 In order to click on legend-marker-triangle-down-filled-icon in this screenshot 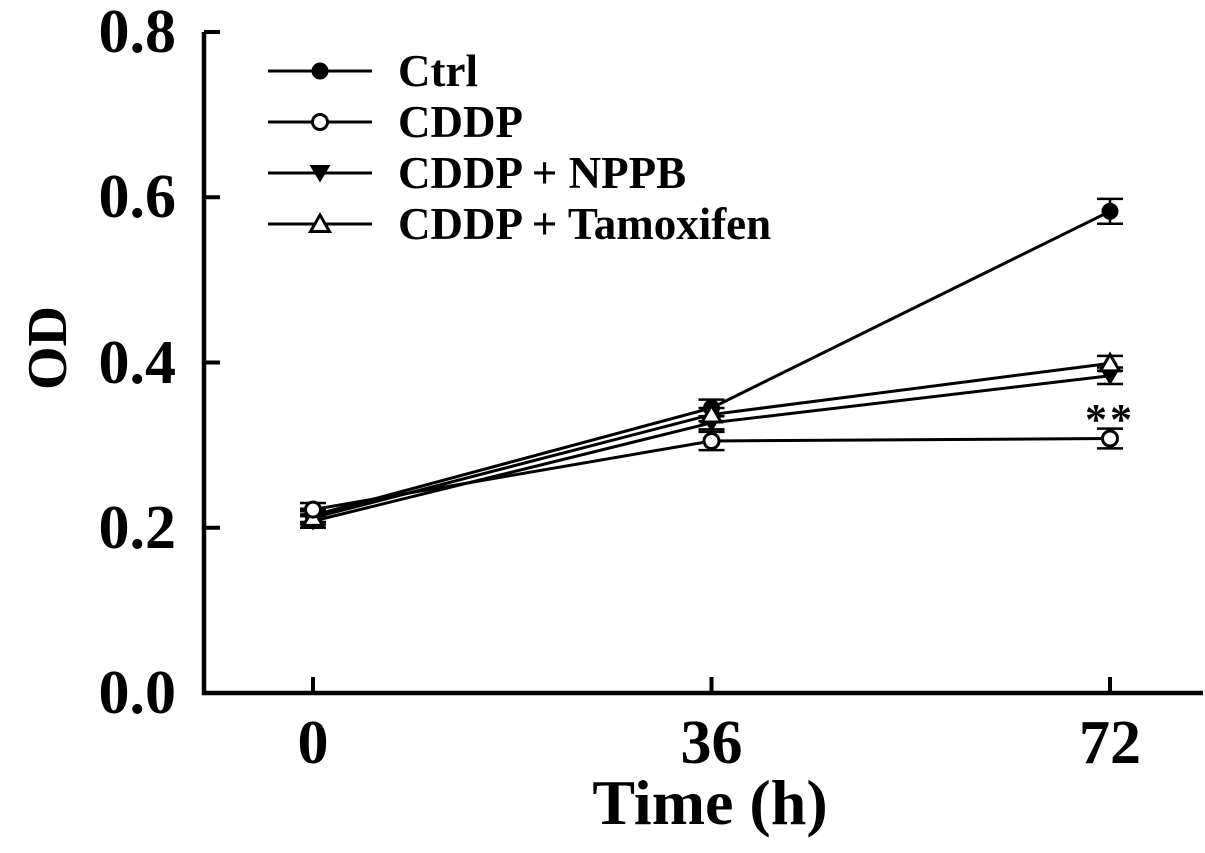, I will do `click(320, 173)`.